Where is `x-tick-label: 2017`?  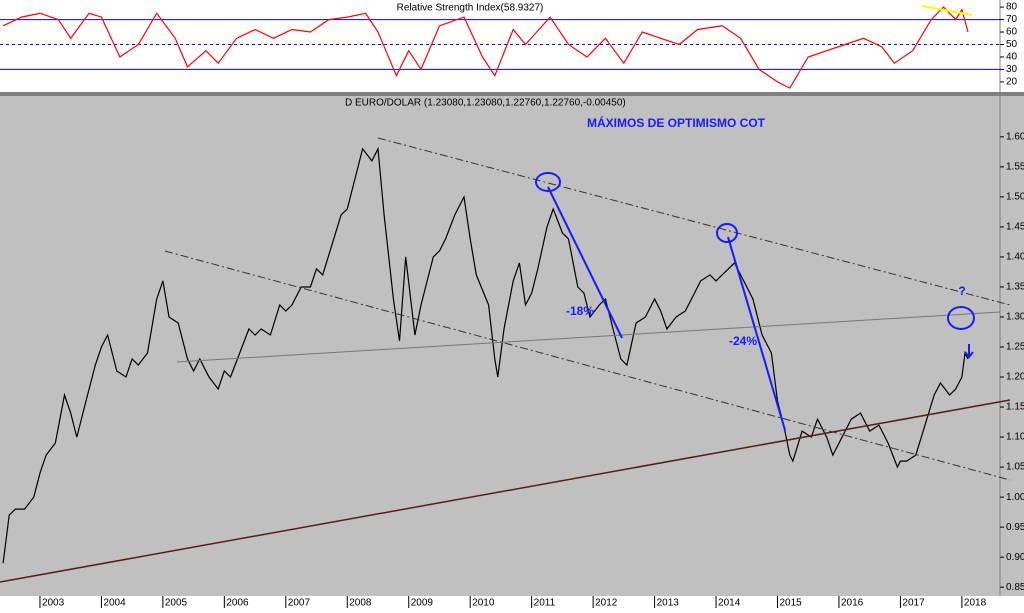 x-tick-label: 2017 is located at coordinates (913, 603).